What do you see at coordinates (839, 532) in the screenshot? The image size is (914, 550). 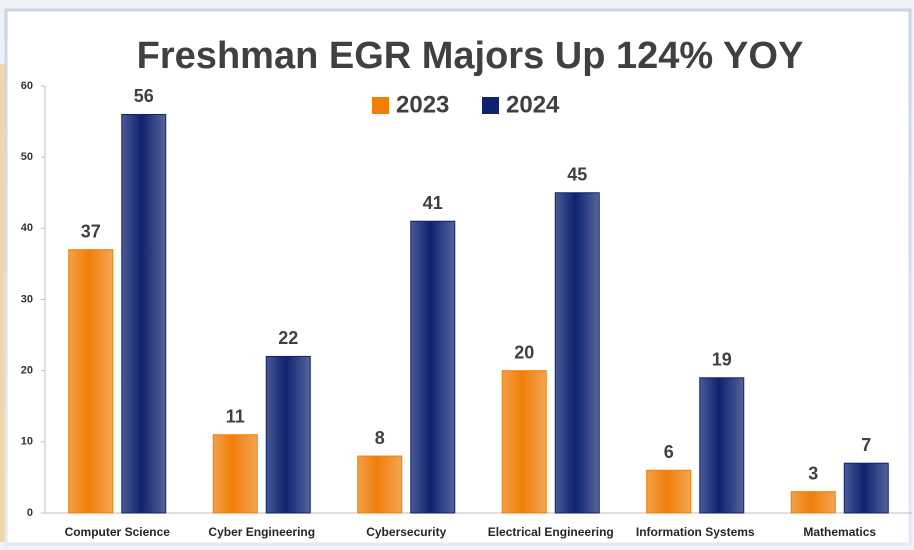 I see `x-tick-label: Mathematics` at bounding box center [839, 532].